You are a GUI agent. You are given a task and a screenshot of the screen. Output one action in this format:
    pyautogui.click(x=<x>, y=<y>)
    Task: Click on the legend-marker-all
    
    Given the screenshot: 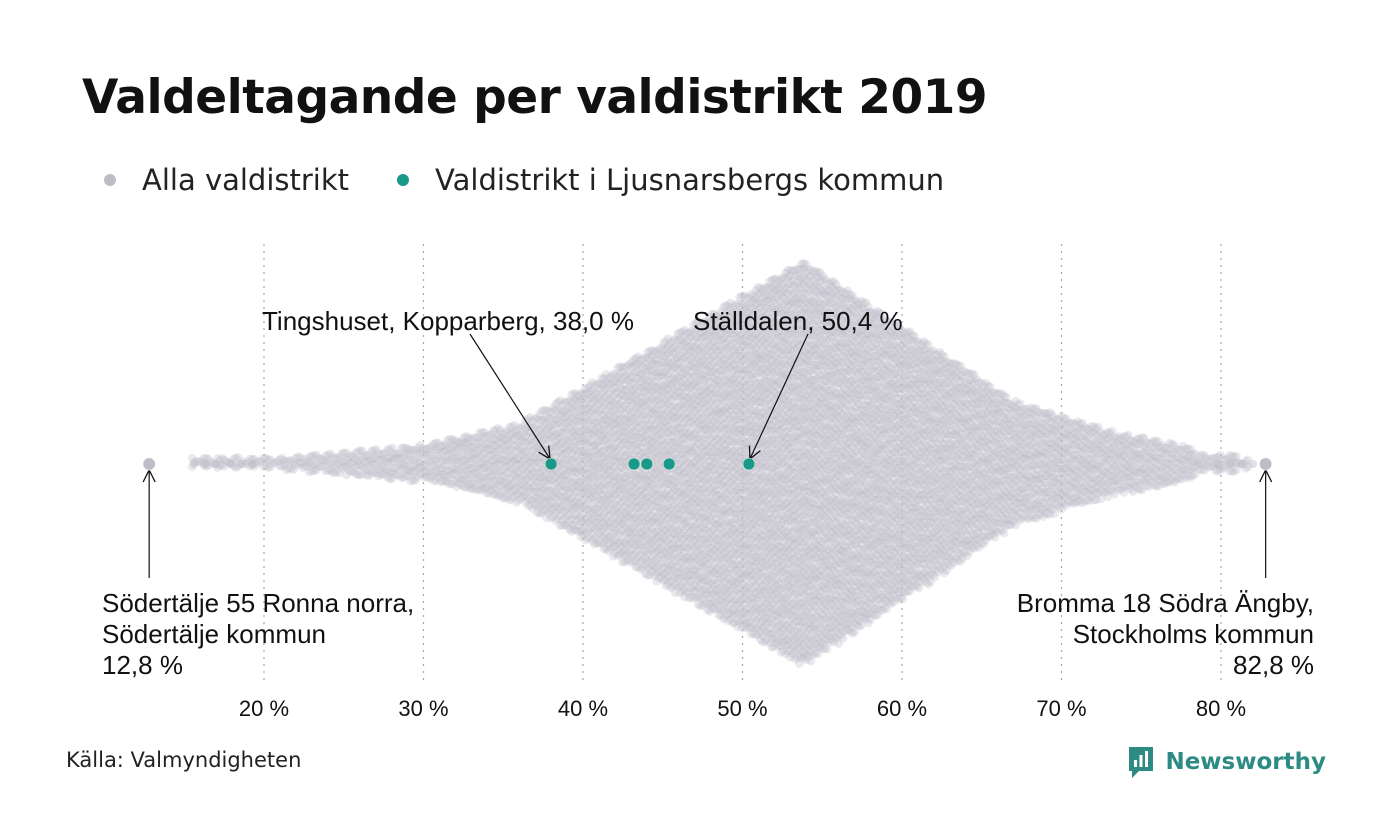 What is the action you would take?
    pyautogui.click(x=110, y=180)
    